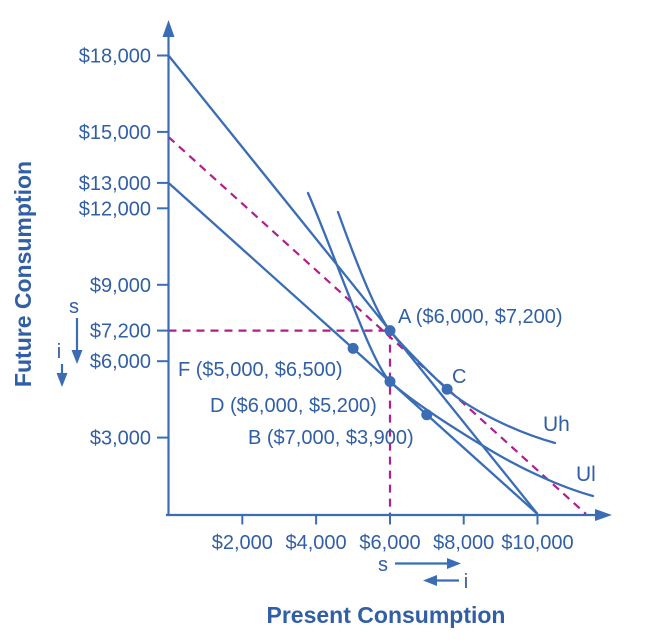  Describe the element at coordinates (427, 415) in the screenshot. I see `point-B-marker` at that location.